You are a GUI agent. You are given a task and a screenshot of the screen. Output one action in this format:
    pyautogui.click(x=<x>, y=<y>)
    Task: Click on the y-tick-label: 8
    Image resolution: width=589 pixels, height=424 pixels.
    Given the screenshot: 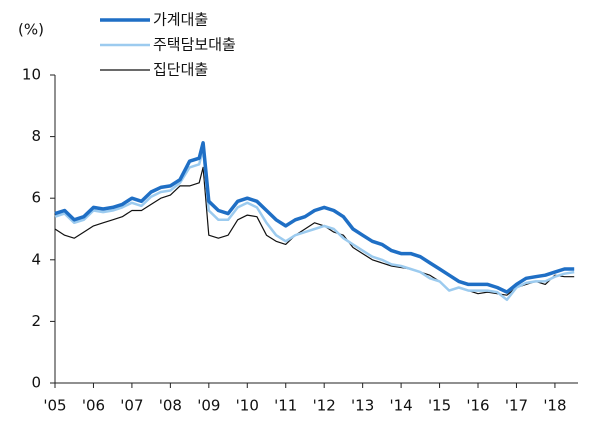 What is the action you would take?
    pyautogui.click(x=36, y=136)
    